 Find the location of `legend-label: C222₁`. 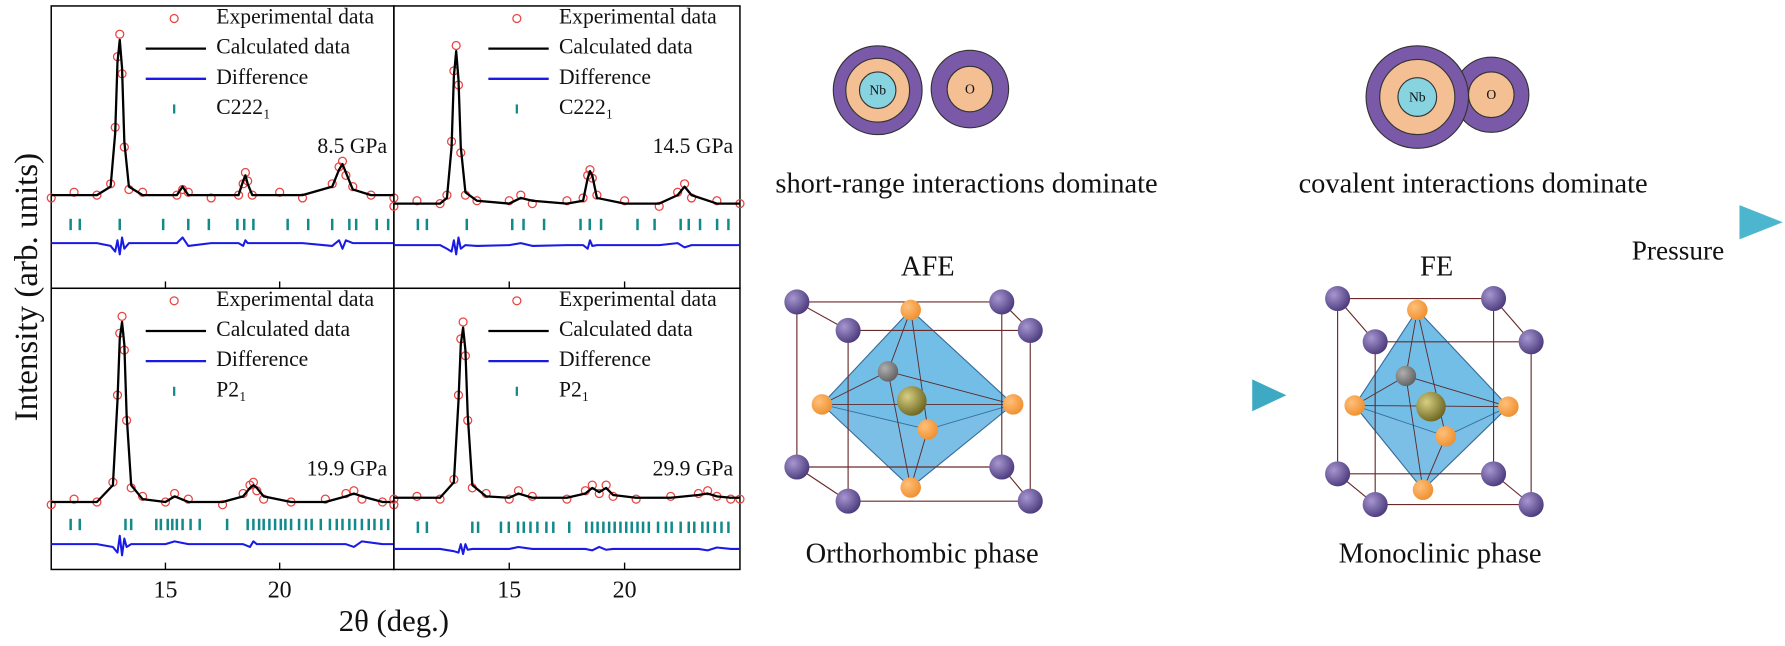

legend-label: C222₁ is located at coordinates (586, 107).